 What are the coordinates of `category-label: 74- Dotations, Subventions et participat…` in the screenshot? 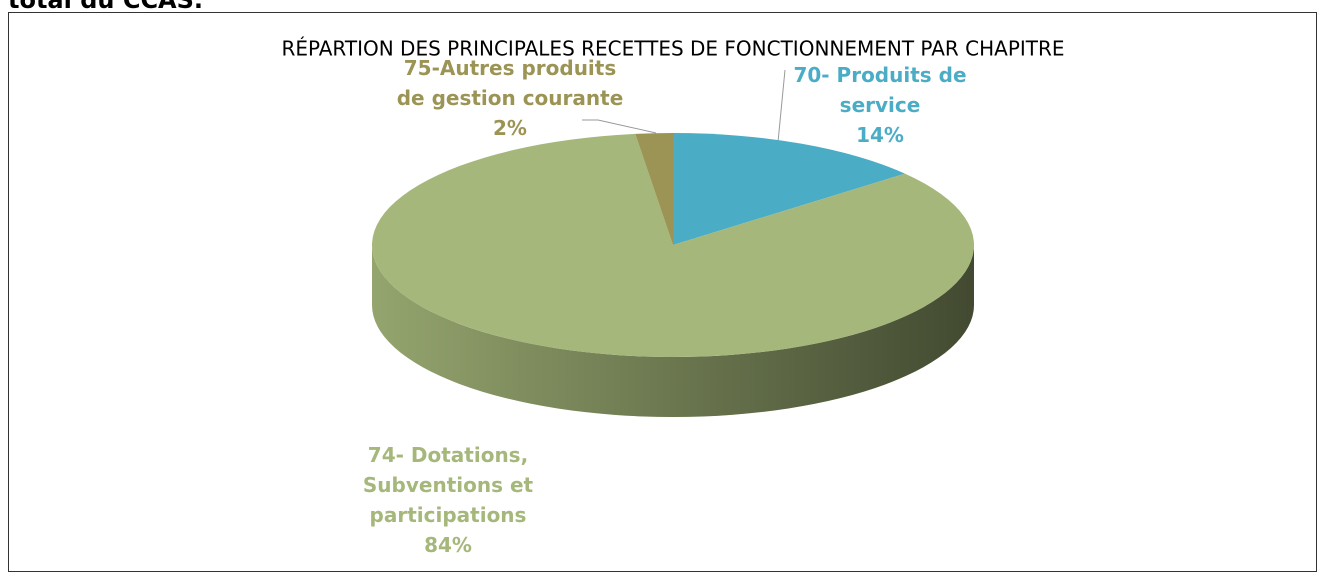 It's located at (448, 485).